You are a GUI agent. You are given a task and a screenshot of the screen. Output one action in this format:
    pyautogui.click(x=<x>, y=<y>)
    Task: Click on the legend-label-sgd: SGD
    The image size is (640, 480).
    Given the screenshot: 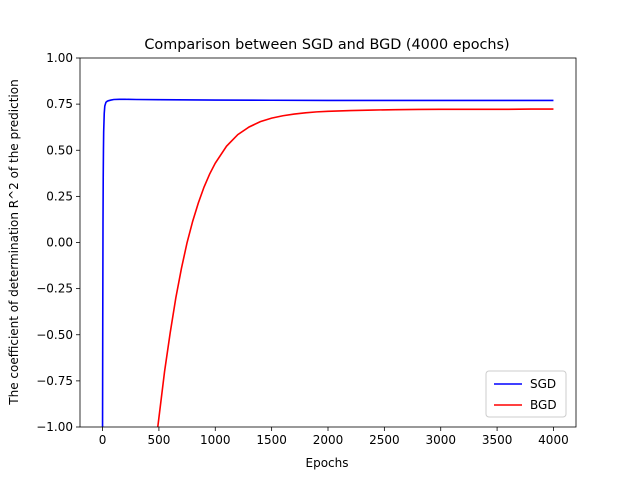 What is the action you would take?
    pyautogui.click(x=543, y=384)
    